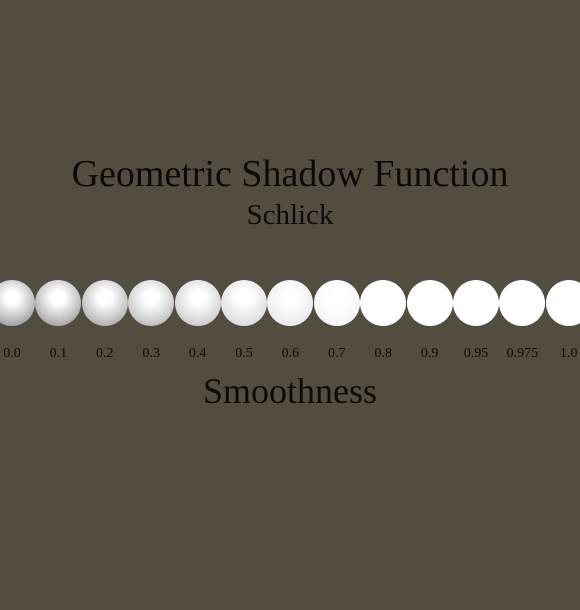  I want to click on sphere-row, so click(290, 306).